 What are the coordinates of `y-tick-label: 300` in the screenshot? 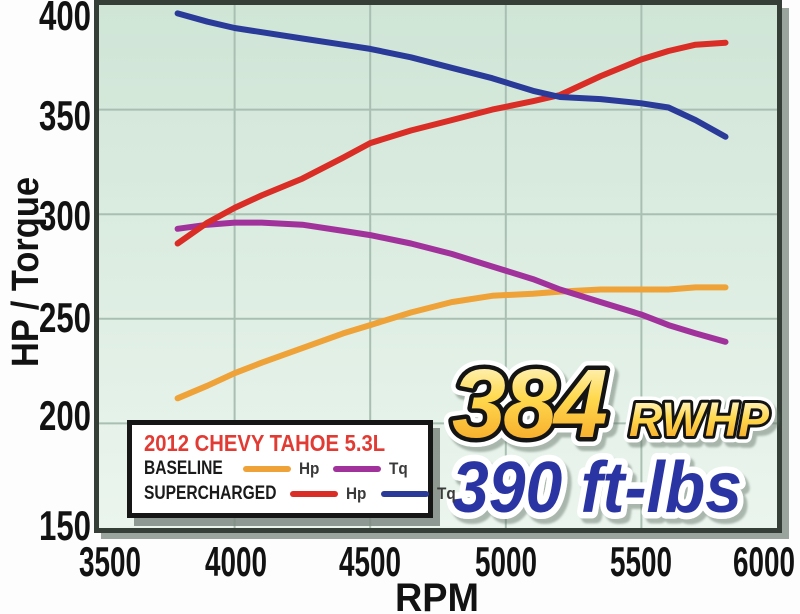 It's located at (65, 215).